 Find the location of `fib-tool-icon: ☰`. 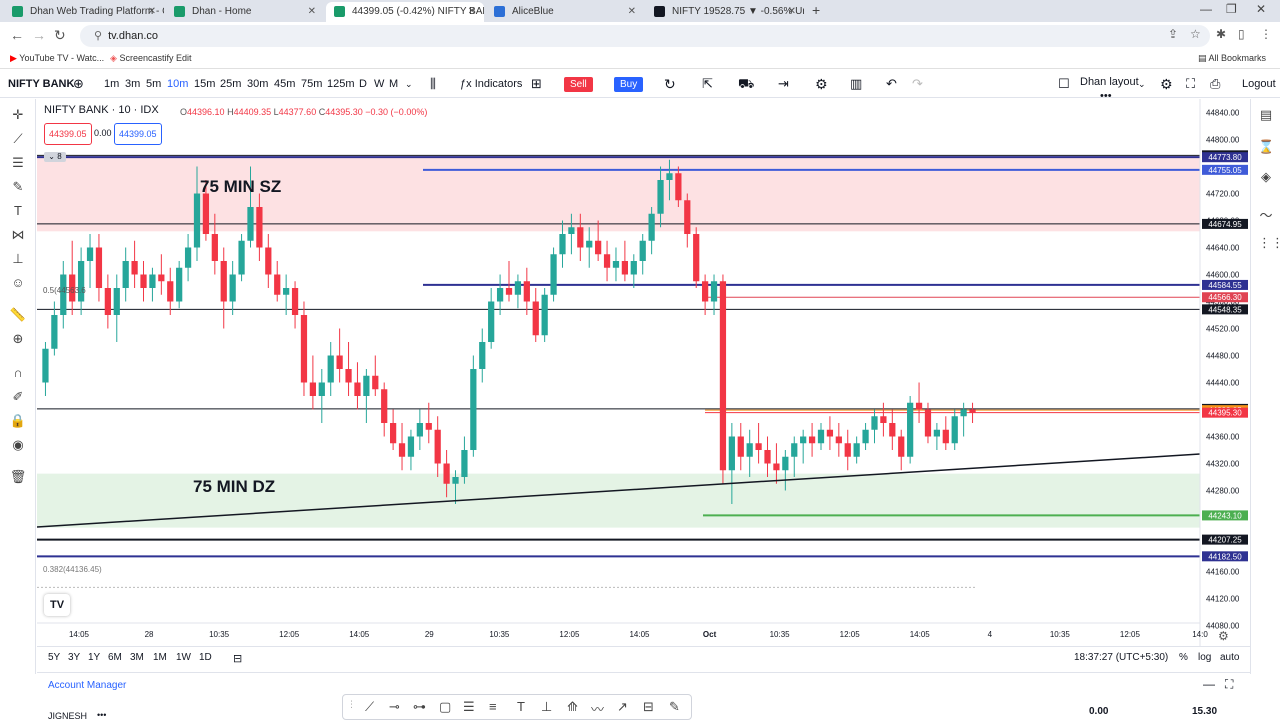

fib-tool-icon: ☰ is located at coordinates (469, 706).